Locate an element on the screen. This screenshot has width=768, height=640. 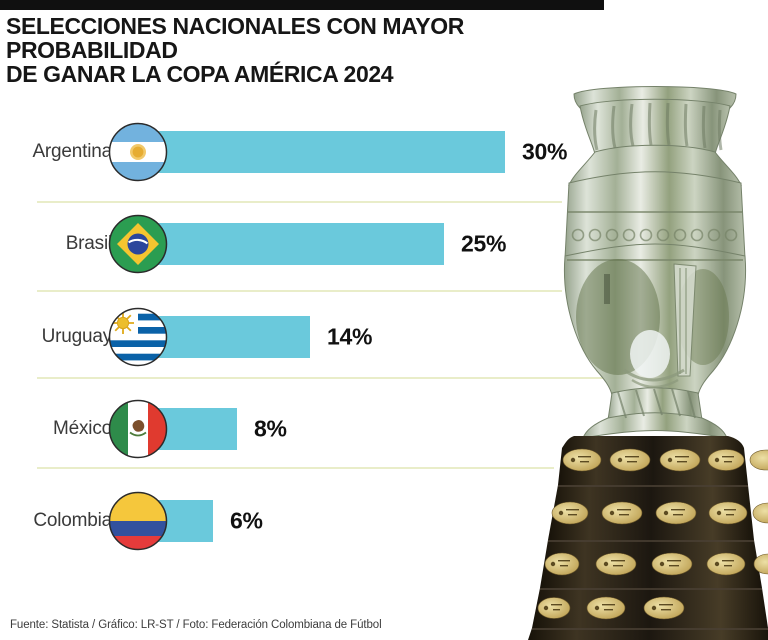
argentina-flag-icon is located at coordinates (138, 152).